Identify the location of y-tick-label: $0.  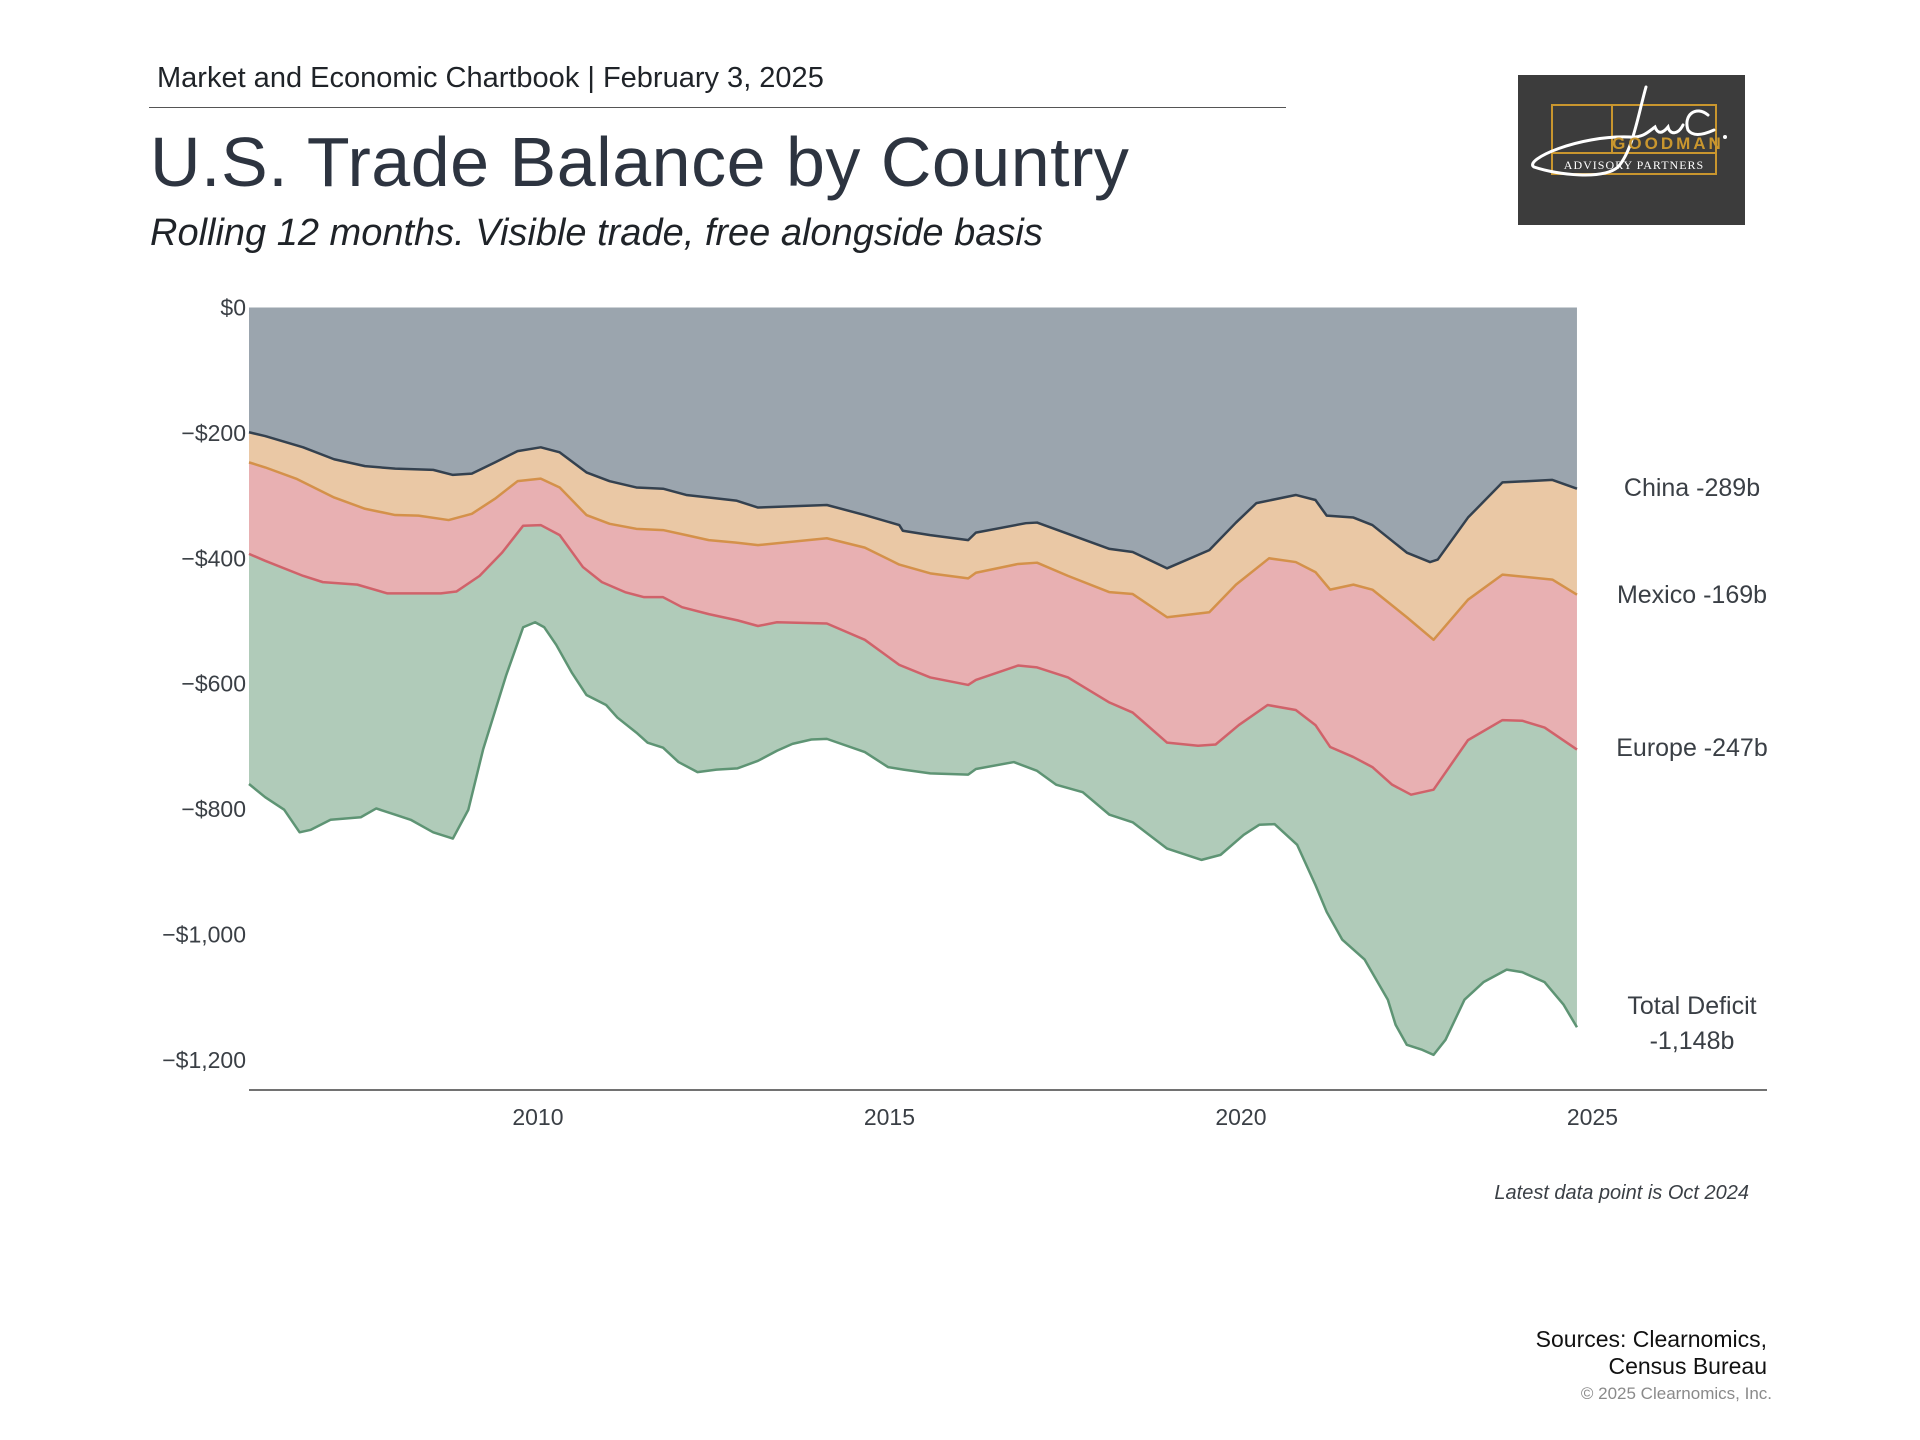
(233, 308).